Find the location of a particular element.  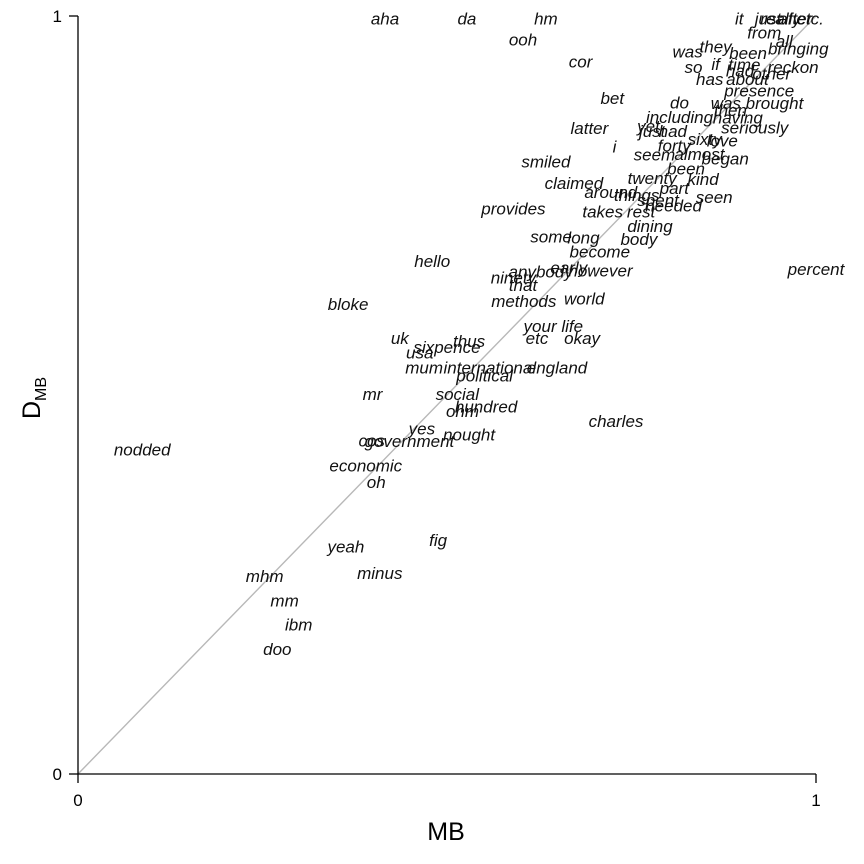

point-label: mum is located at coordinates (424, 368).